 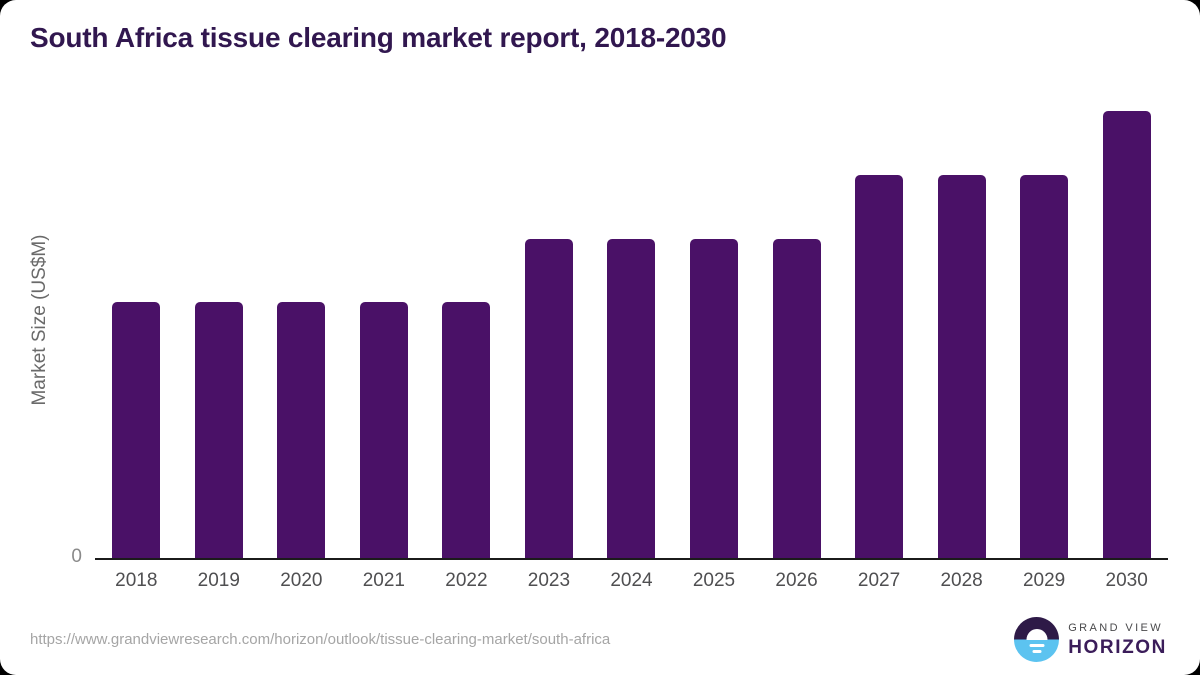 What do you see at coordinates (796, 398) in the screenshot?
I see `bar-2026` at bounding box center [796, 398].